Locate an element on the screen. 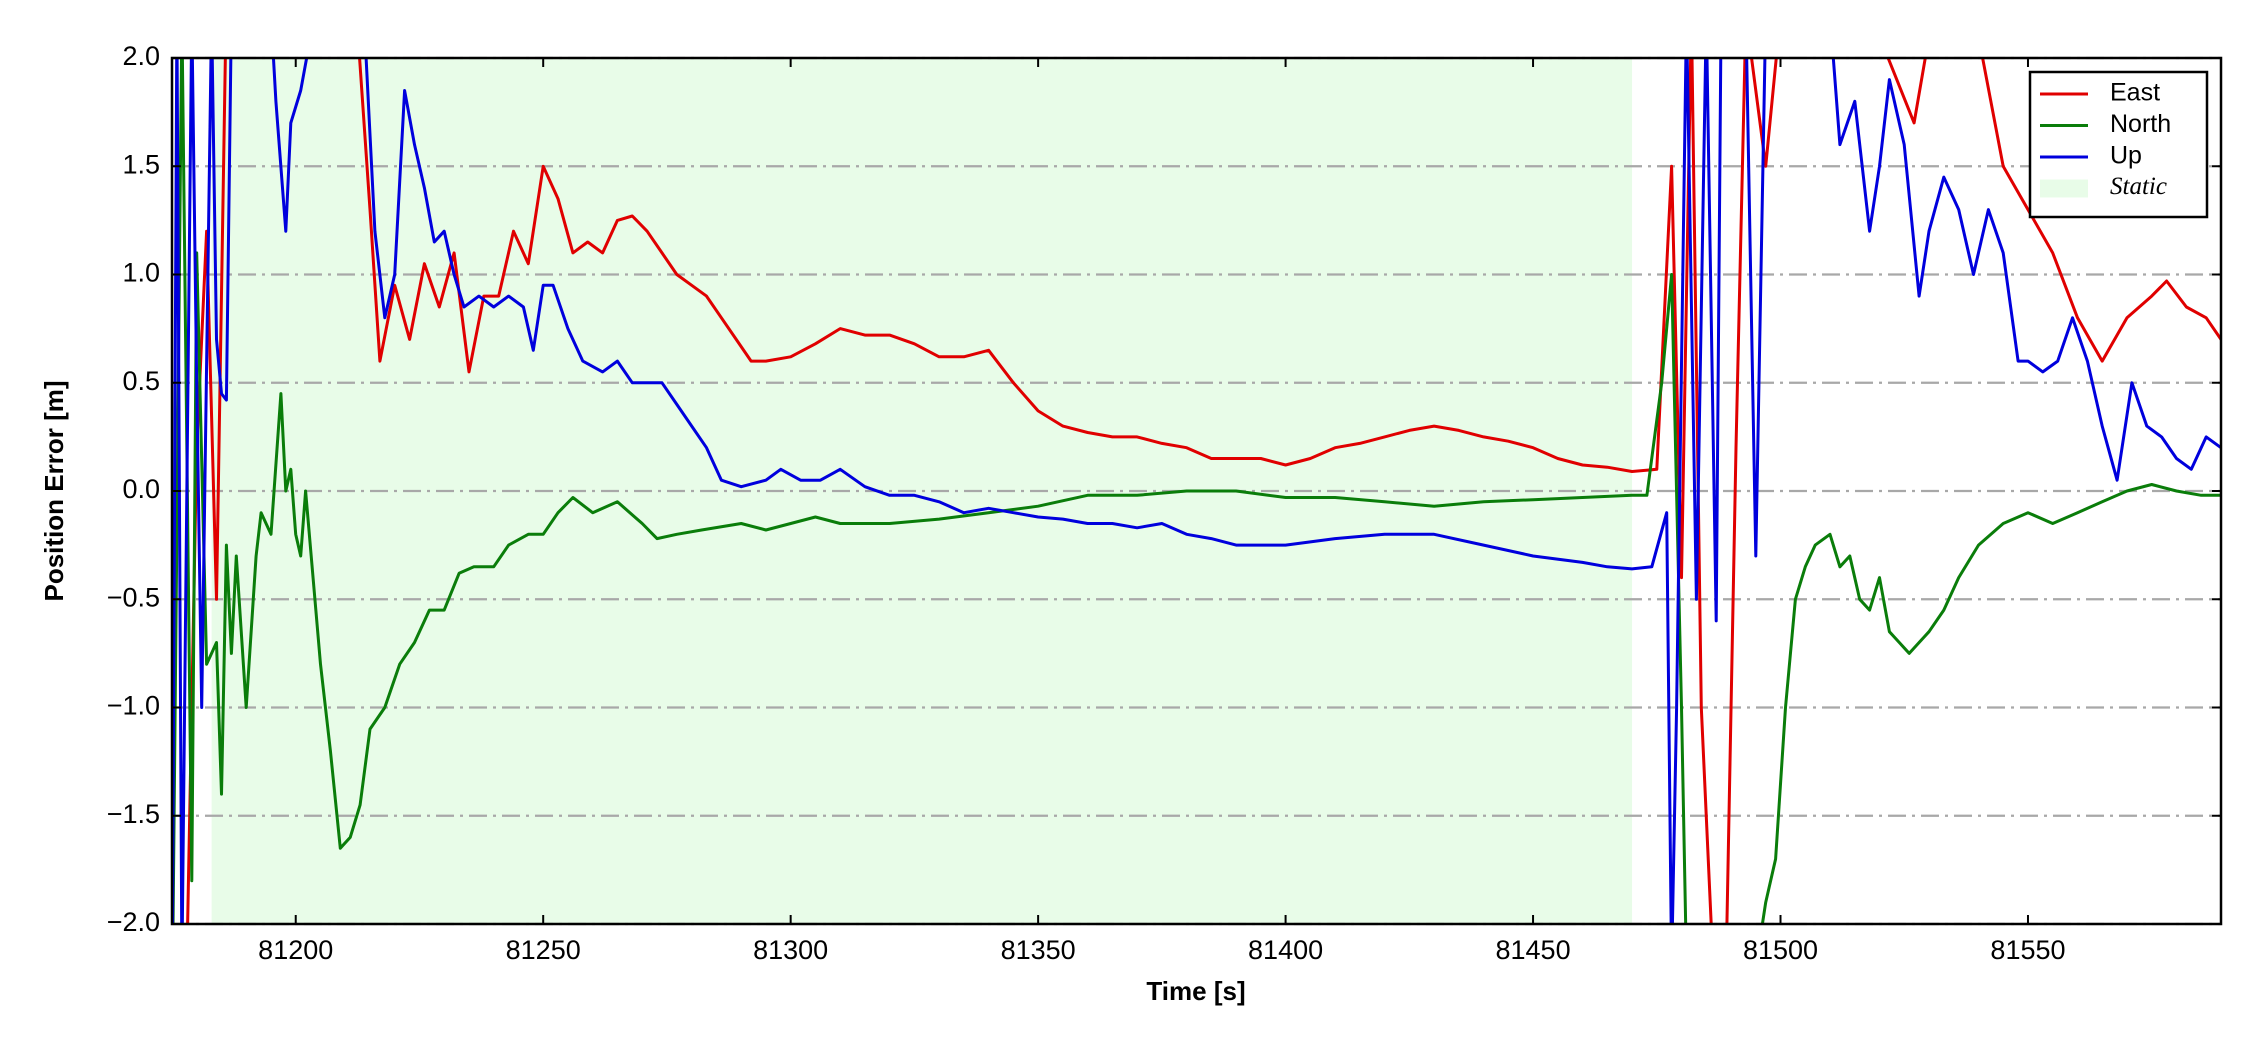 Image resolution: width=2250 pixels, height=1050 pixels. x-tick-label: 81450 is located at coordinates (1533, 950).